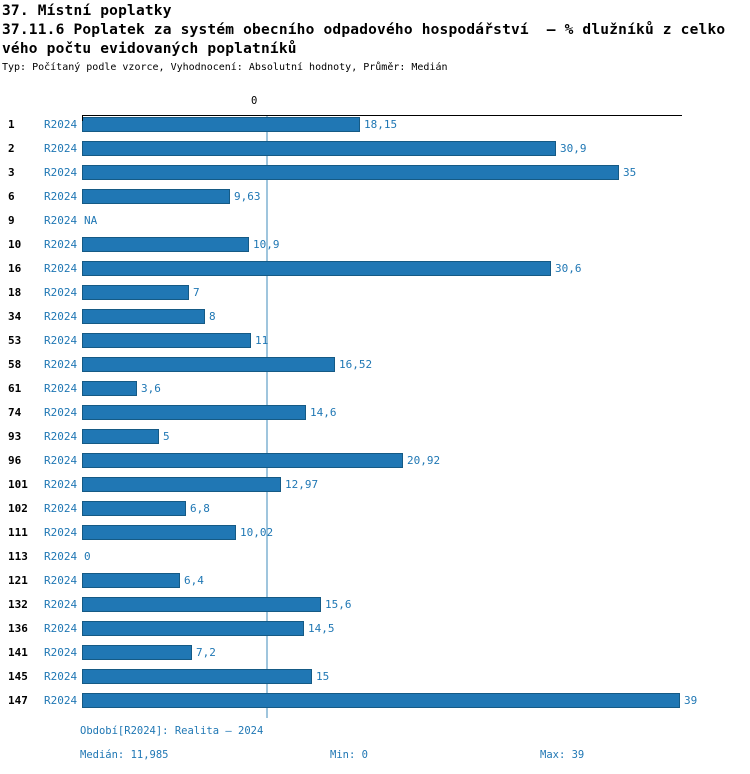 The image size is (750, 774). I want to click on bar-value-label: 3,6, so click(151, 388).